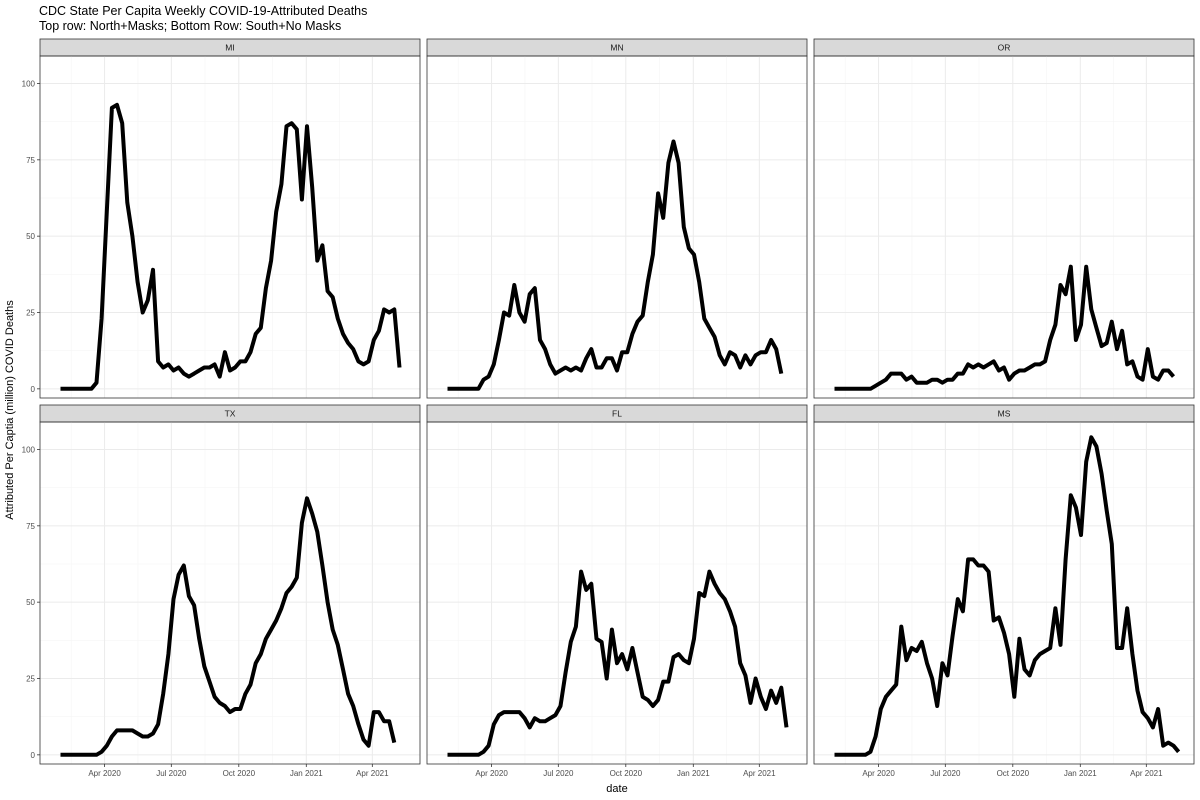 The image size is (1200, 800). I want to click on facet-strip-label: MN, so click(616, 48).